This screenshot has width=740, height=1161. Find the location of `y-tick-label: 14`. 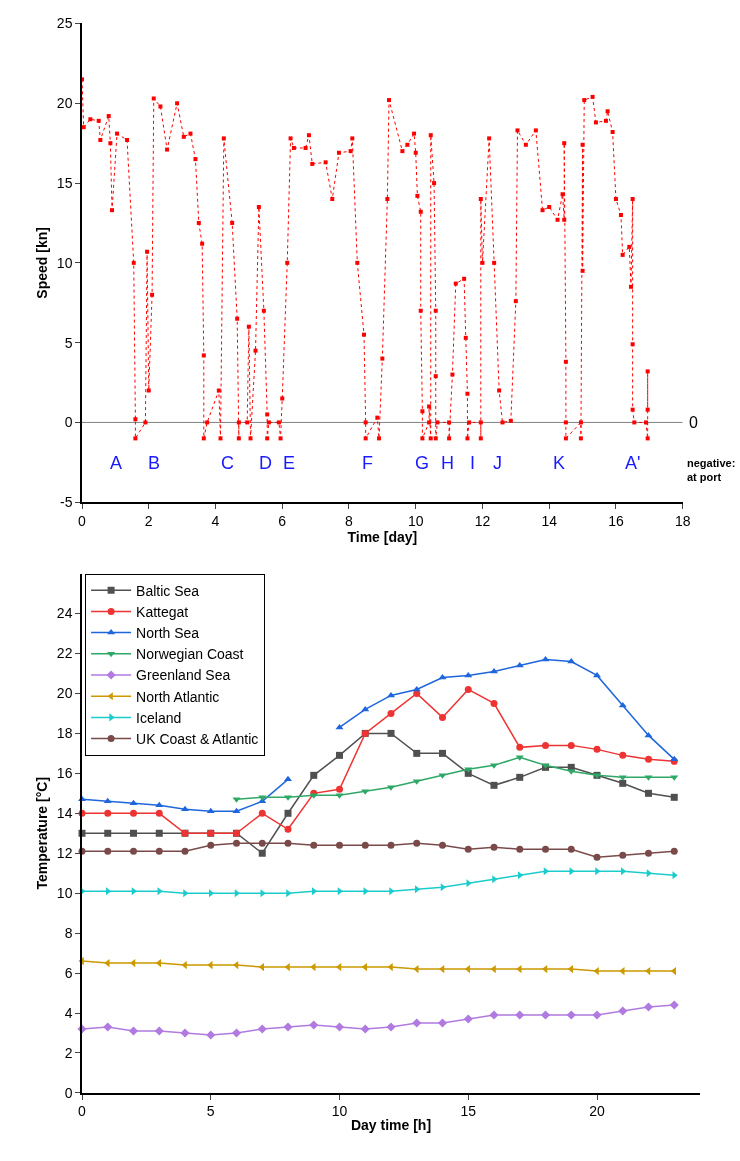

y-tick-label: 14 is located at coordinates (64, 813).